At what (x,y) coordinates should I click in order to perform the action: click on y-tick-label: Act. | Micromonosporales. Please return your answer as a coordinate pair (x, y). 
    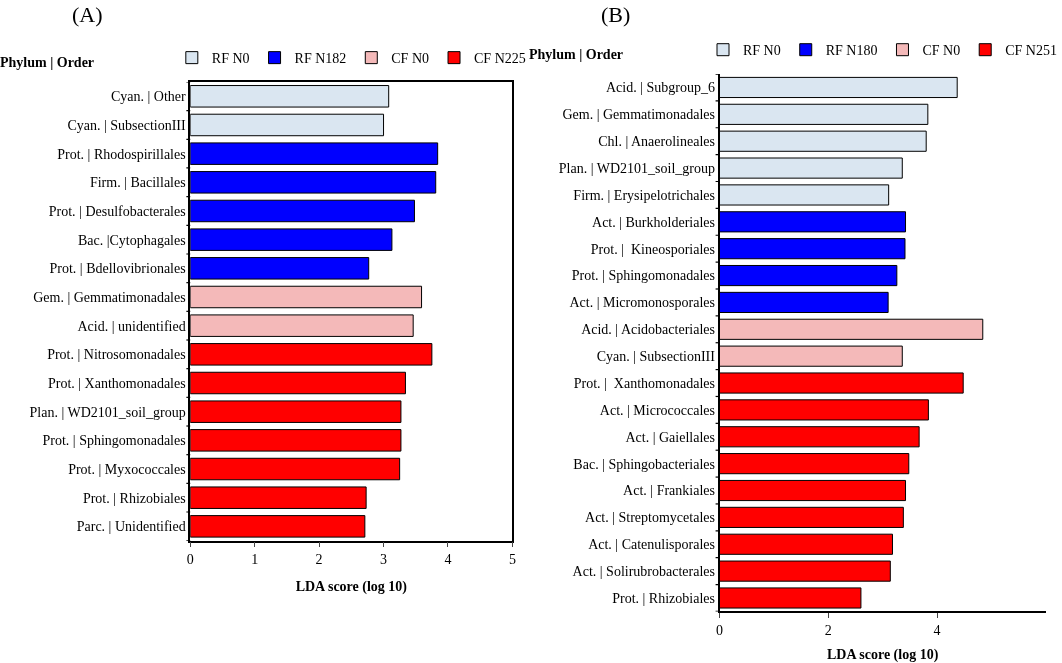
    Looking at the image, I should click on (642, 303).